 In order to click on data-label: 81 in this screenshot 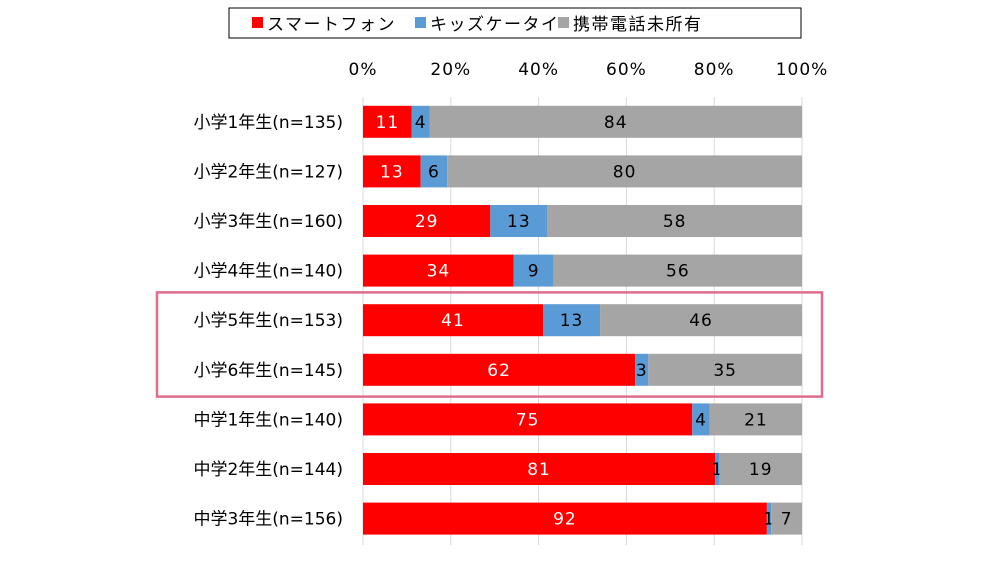, I will do `click(539, 470)`.